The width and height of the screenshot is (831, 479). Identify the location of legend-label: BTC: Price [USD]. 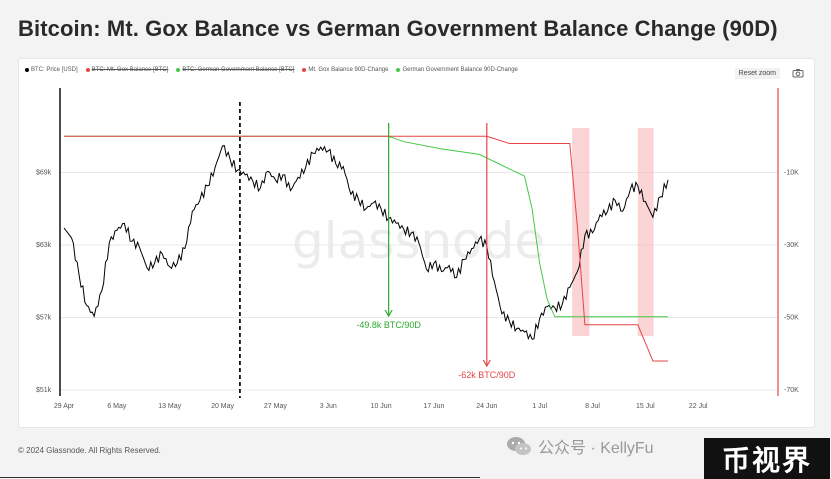
(54, 70).